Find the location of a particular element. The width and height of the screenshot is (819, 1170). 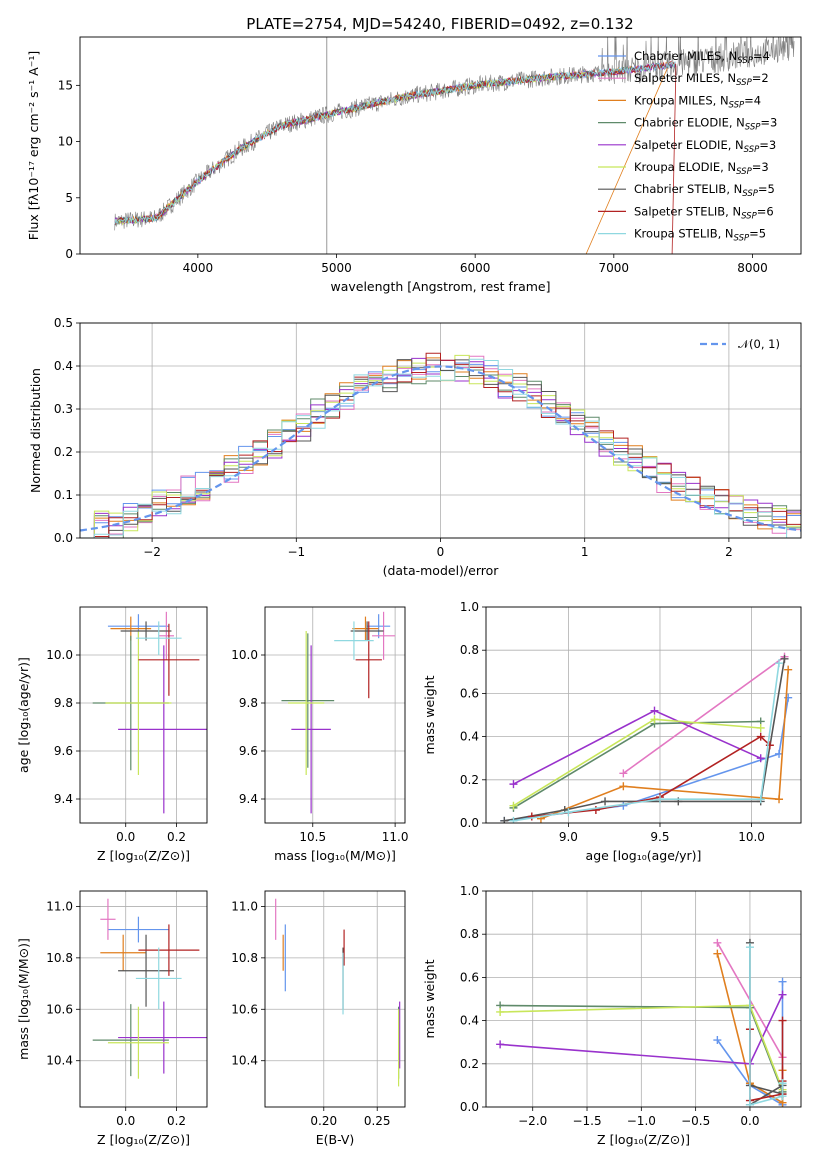

y-tick-label: 9.8 is located at coordinates (248, 703).